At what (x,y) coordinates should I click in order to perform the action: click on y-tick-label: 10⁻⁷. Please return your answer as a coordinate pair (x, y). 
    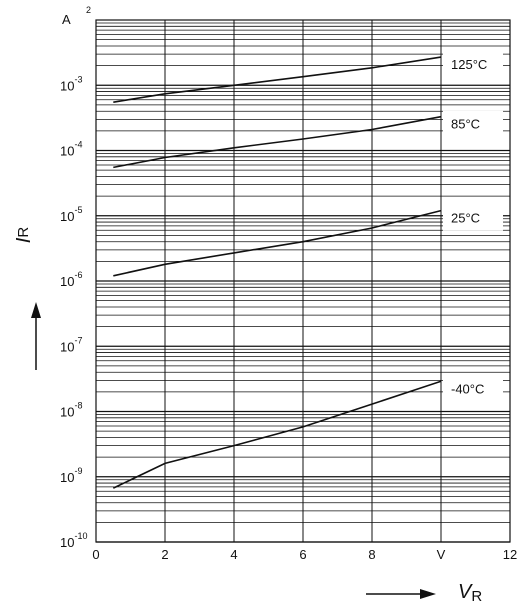
    Looking at the image, I should click on (71, 344).